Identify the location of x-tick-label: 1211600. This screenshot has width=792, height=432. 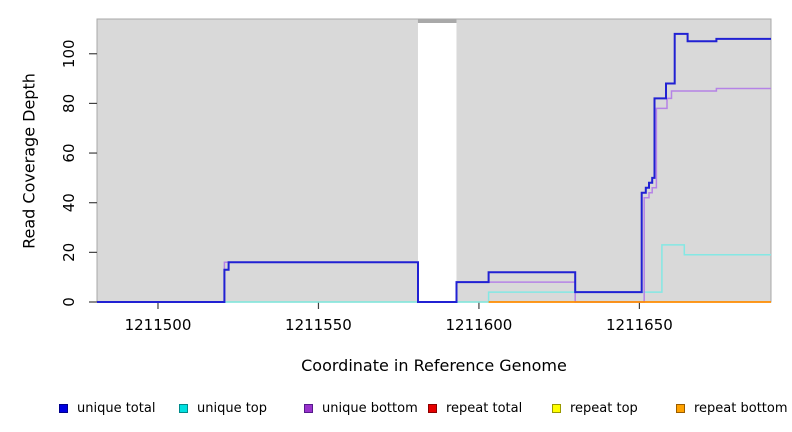
(479, 325).